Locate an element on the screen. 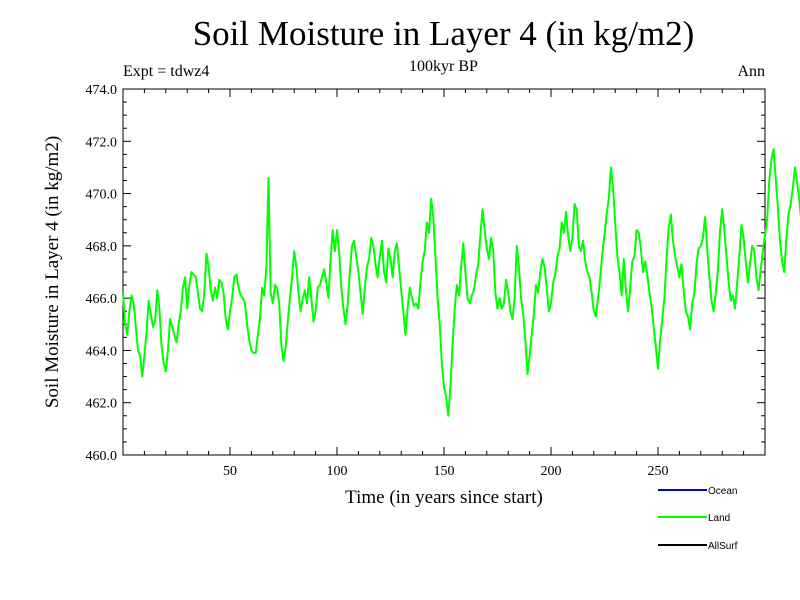 The height and width of the screenshot is (600, 800). x-tick-label: 200 is located at coordinates (551, 471).